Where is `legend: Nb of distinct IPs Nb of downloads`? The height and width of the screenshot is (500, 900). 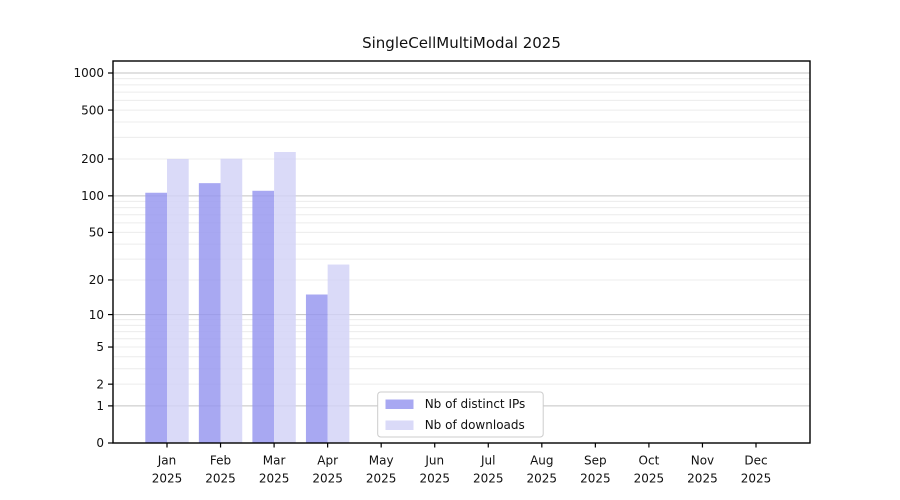
legend: Nb of distinct IPs Nb of downloads is located at coordinates (460, 414).